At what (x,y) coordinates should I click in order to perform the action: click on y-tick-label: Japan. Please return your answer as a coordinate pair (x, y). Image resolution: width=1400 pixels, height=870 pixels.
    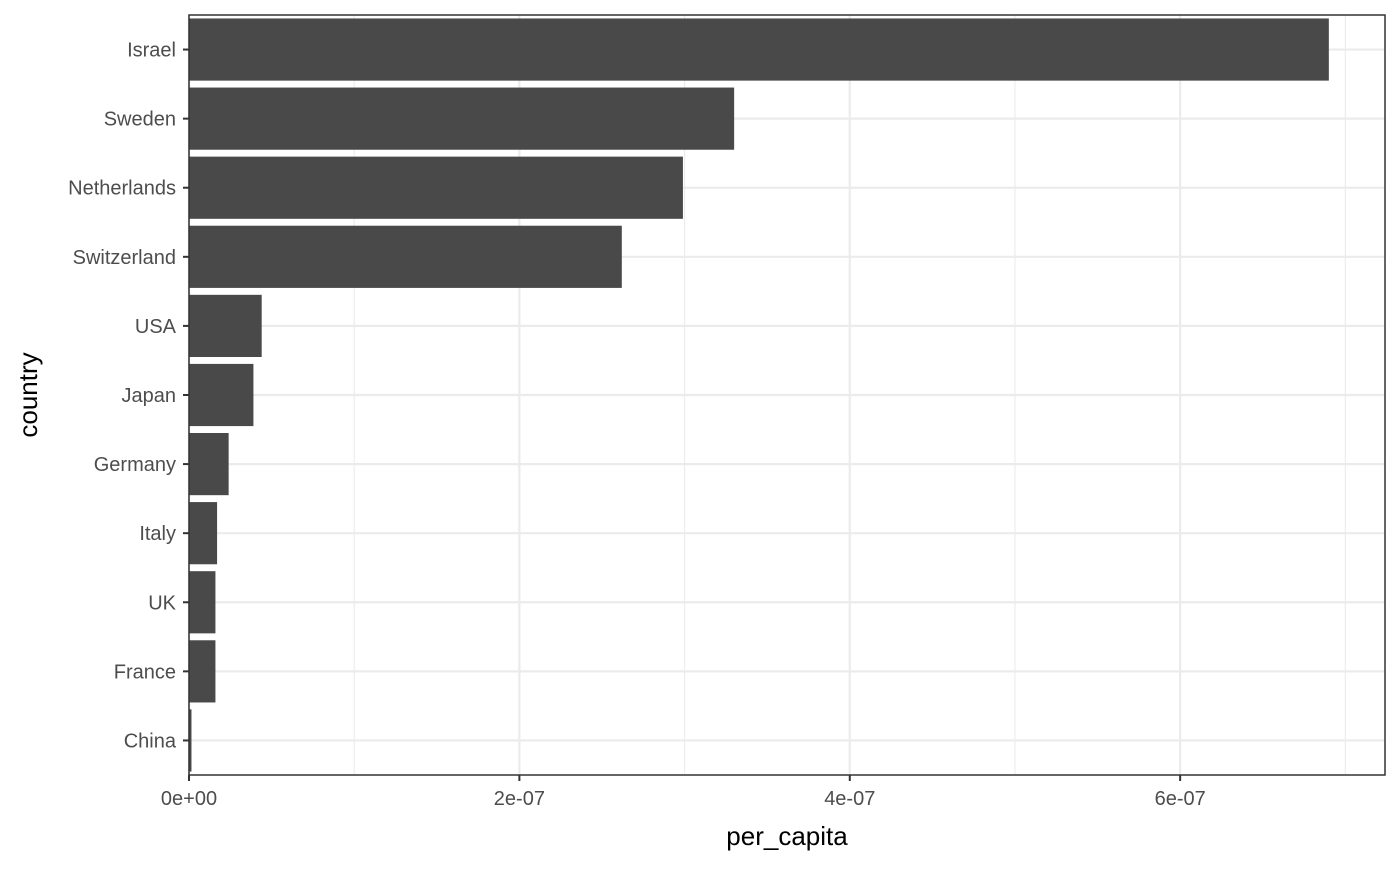
    Looking at the image, I should click on (149, 396).